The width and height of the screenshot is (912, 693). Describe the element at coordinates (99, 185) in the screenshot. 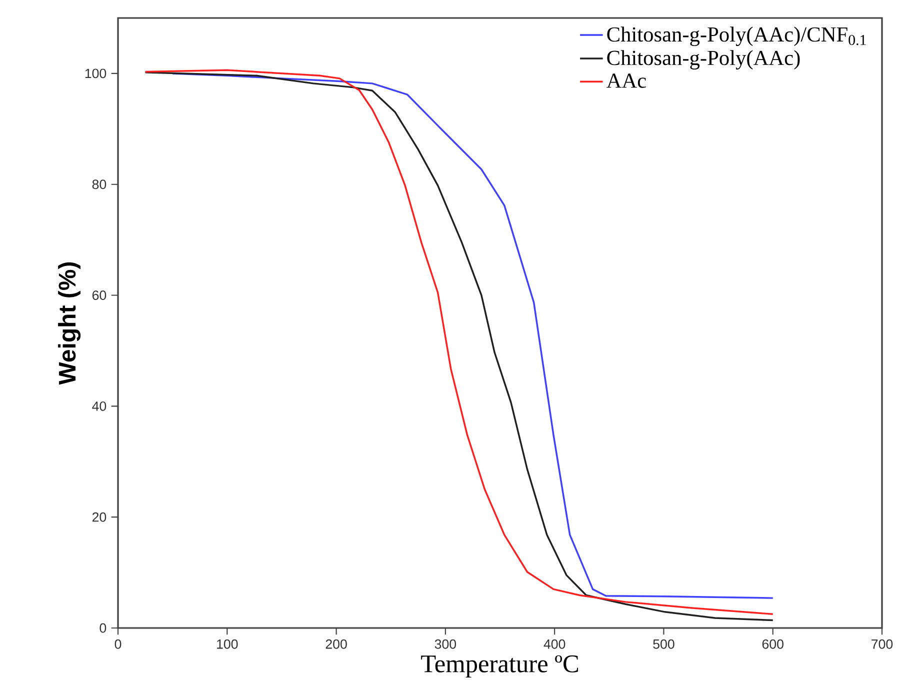

I see `y-tick-label: 80` at that location.